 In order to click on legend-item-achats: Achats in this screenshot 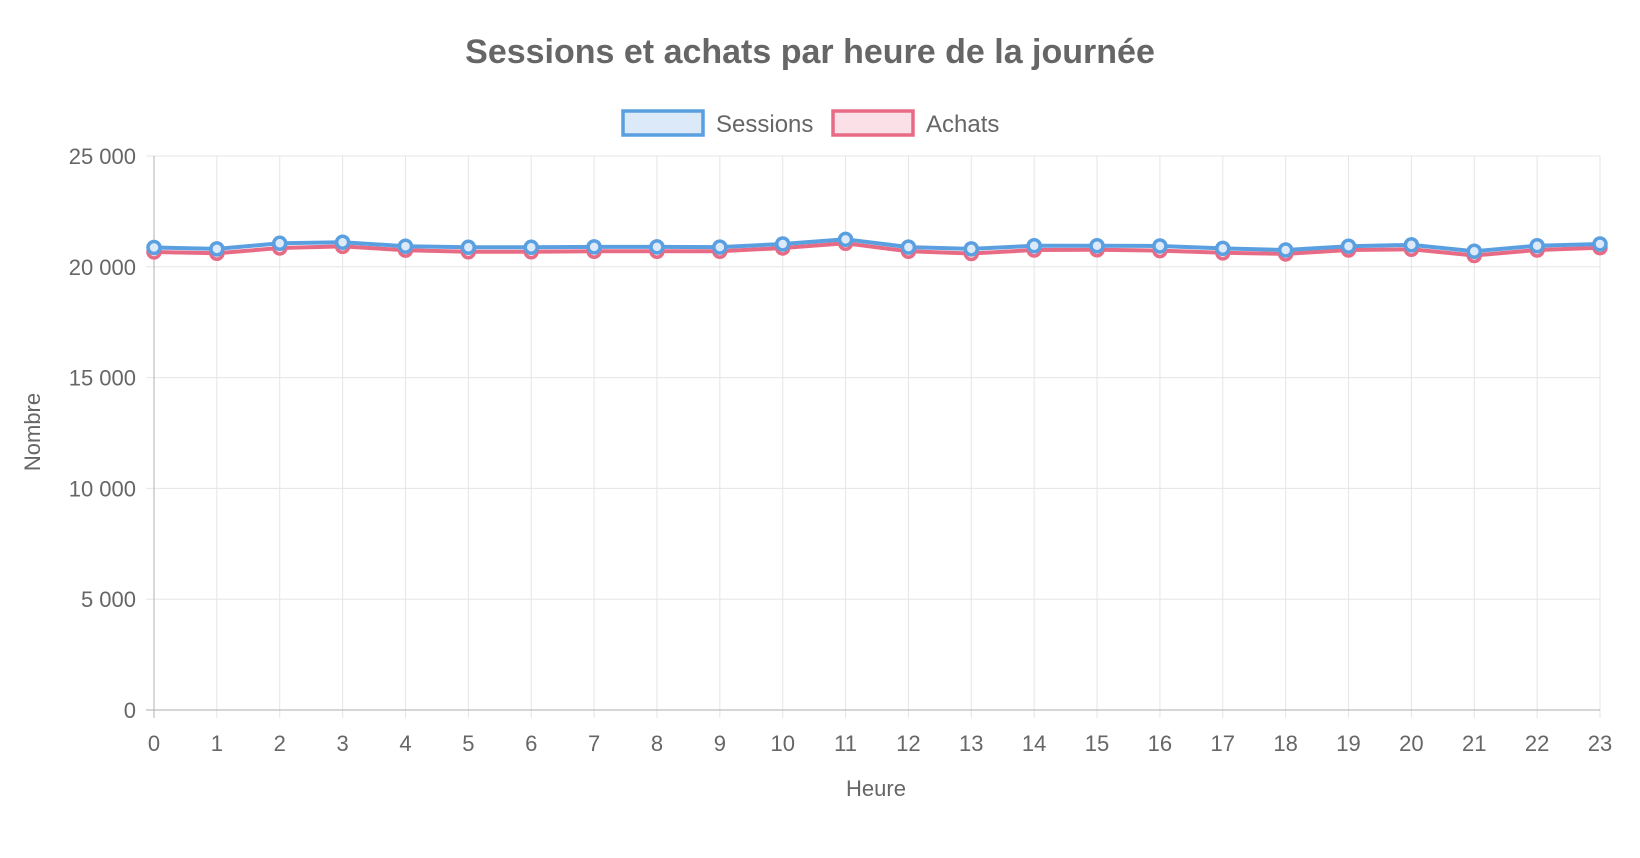, I will do `click(915, 123)`.